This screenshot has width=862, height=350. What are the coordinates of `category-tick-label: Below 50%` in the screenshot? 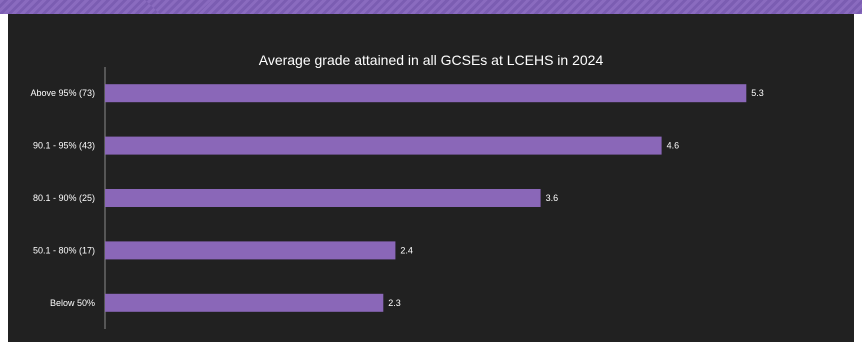 It's located at (72, 303).